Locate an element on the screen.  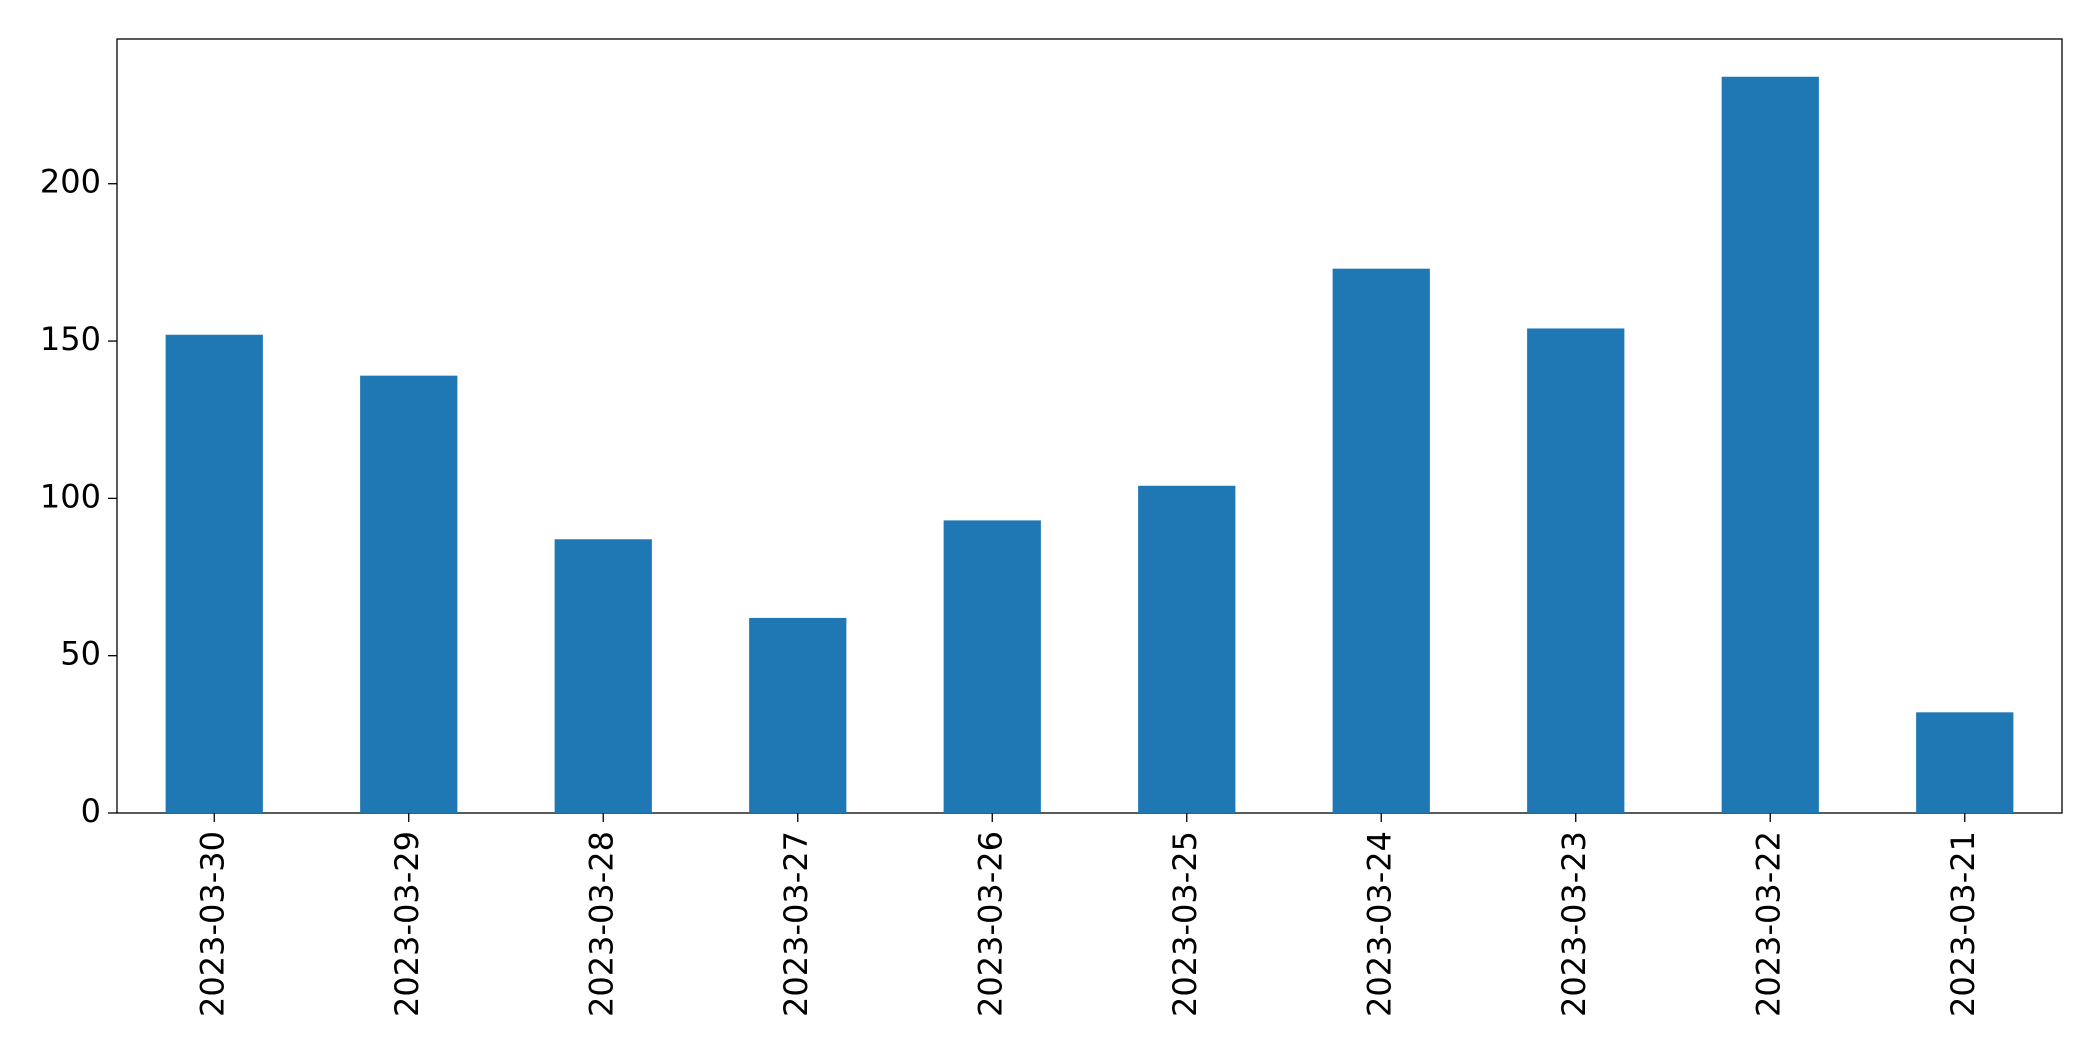
x-tick-label: 2023-03-25 is located at coordinates (1185, 924).